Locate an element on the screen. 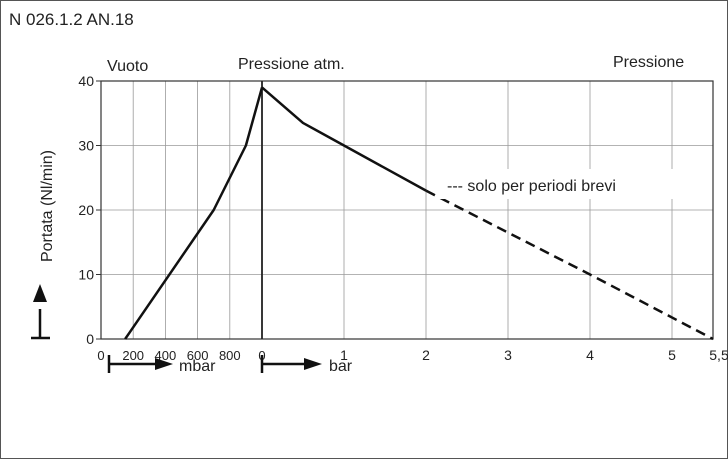 This screenshot has width=728, height=460. bar-tick-label: 4 is located at coordinates (590, 355).